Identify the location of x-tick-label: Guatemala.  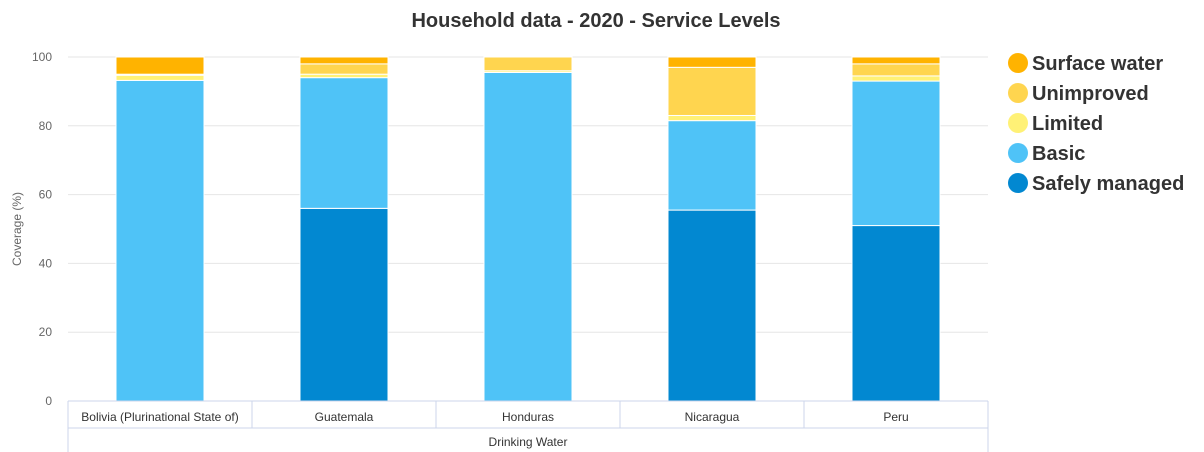
(344, 417).